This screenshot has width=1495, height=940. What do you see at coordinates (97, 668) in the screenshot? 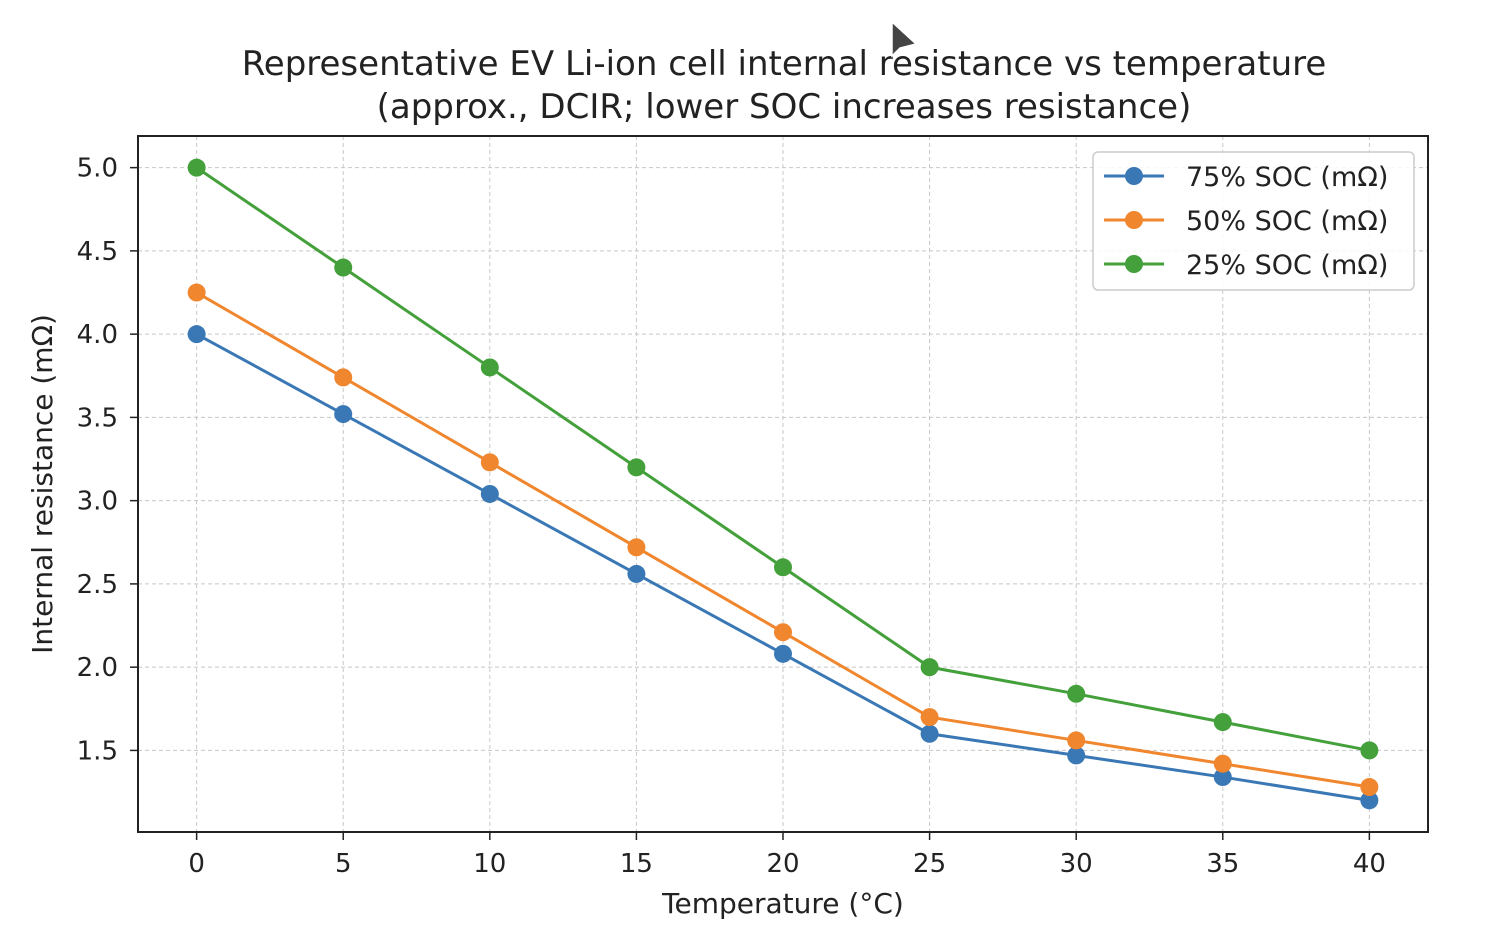
I see `y-tick-label: 2.0` at bounding box center [97, 668].